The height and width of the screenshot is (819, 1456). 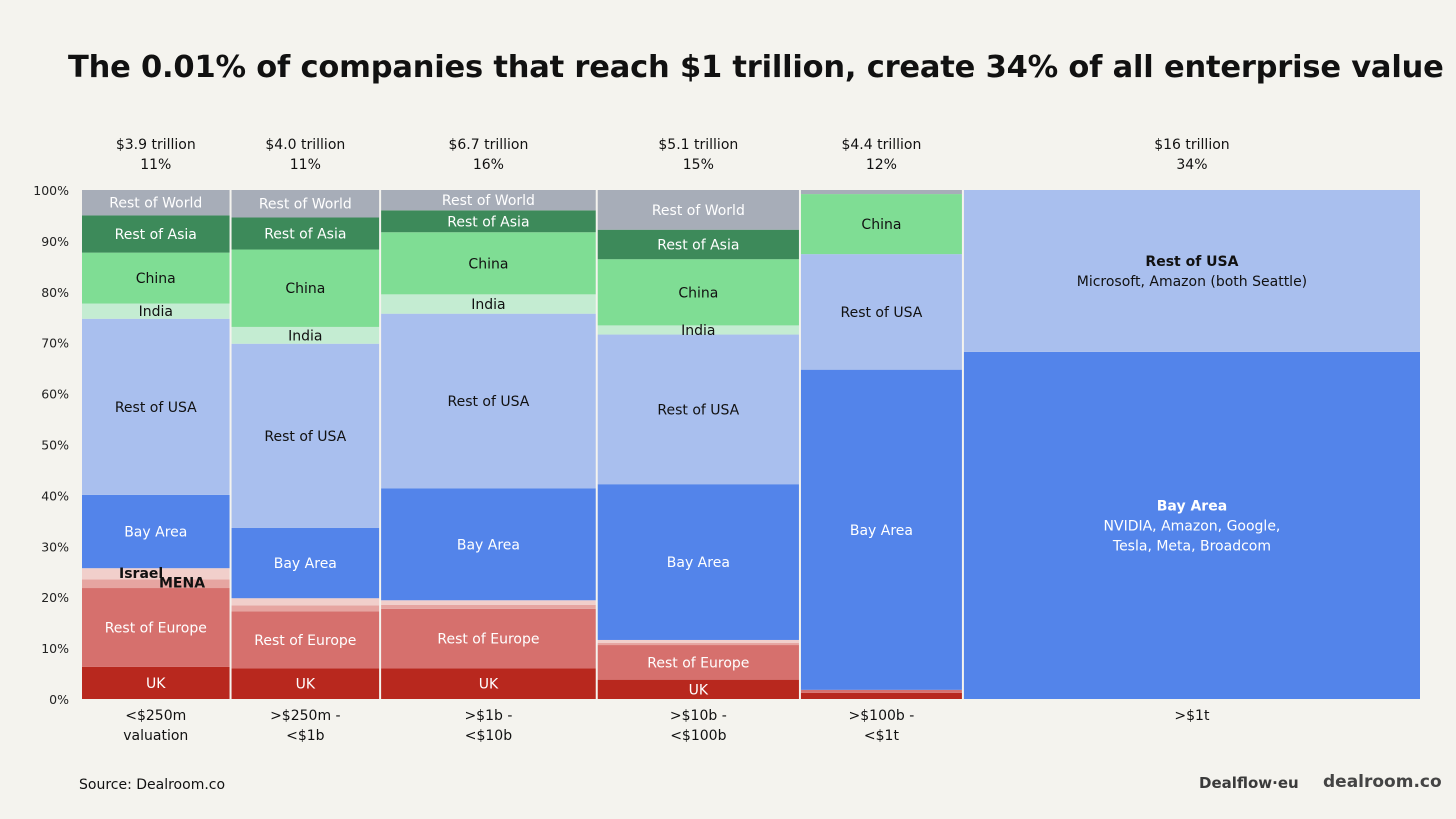 What do you see at coordinates (51, 190) in the screenshot?
I see `y-tick-label: 100%` at bounding box center [51, 190].